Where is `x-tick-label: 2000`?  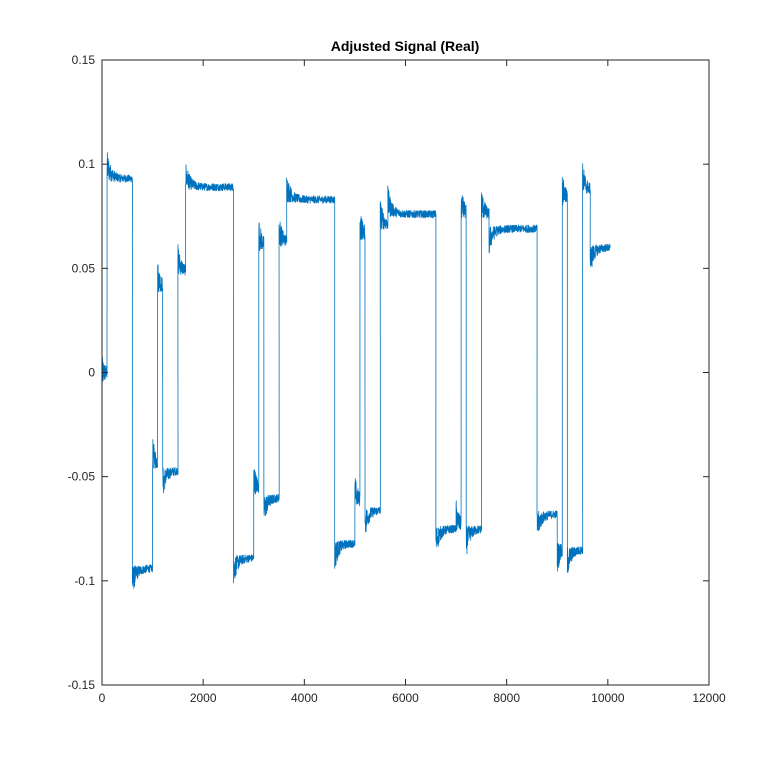
x-tick-label: 2000 is located at coordinates (203, 698).